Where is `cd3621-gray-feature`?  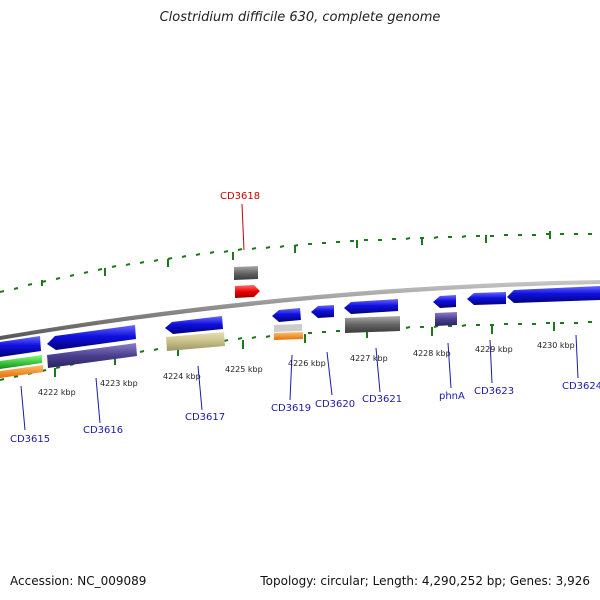
cd3621-gray-feature is located at coordinates (372, 324).